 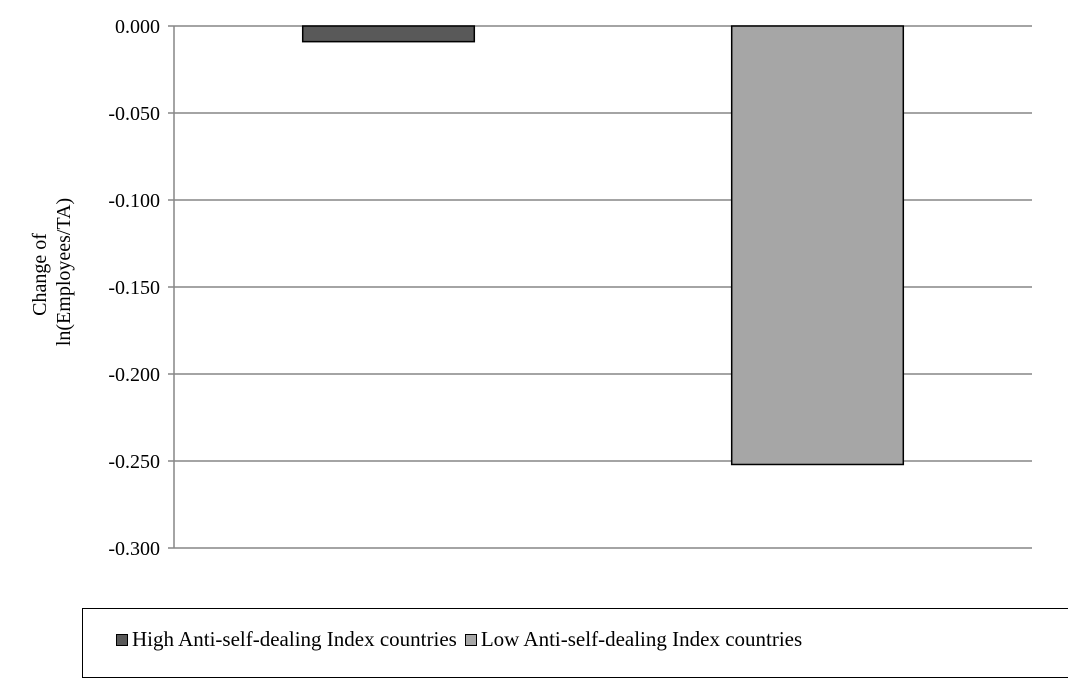 What do you see at coordinates (134, 462) in the screenshot?
I see `y-tick-label: -0.250` at bounding box center [134, 462].